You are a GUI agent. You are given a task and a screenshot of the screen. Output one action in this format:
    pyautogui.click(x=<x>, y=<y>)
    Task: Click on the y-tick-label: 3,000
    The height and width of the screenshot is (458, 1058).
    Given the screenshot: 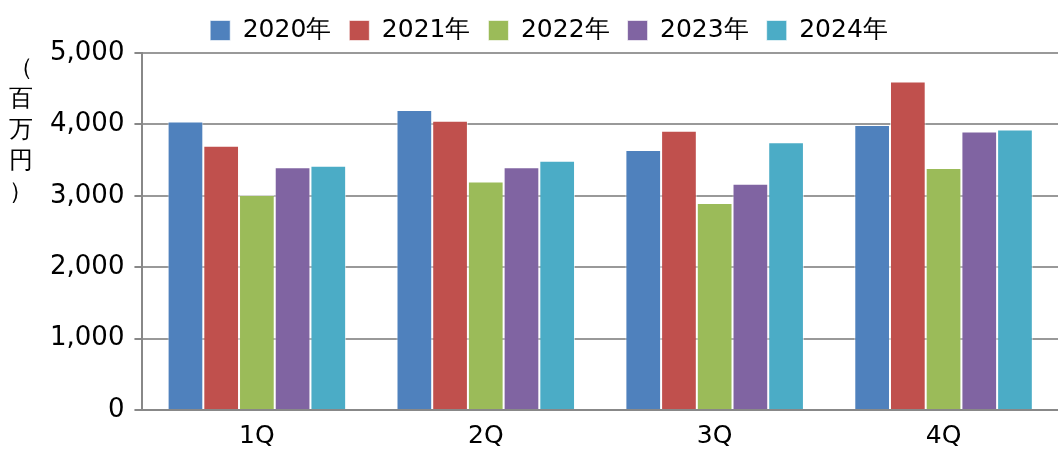 What is the action you would take?
    pyautogui.click(x=87, y=193)
    